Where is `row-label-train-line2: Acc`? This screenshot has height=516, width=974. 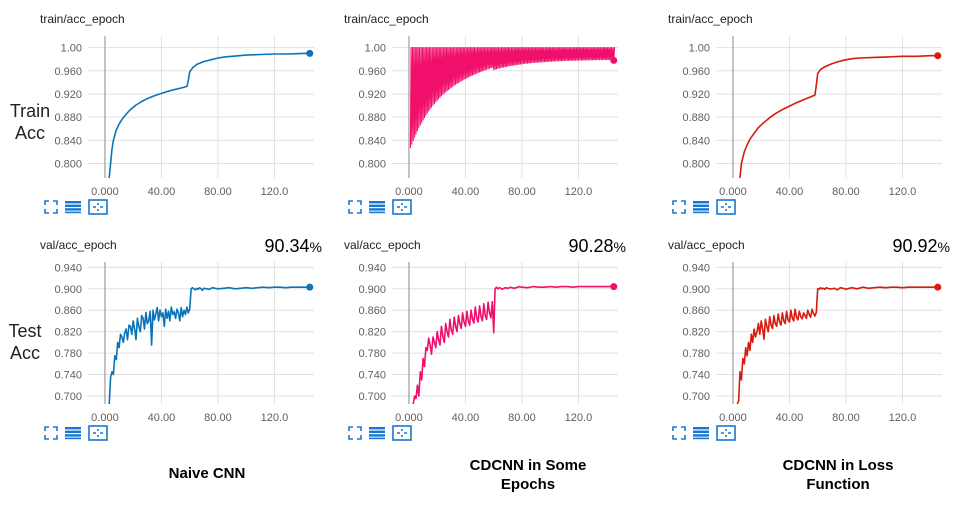
row-label-train-line2: Acc is located at coordinates (29, 133).